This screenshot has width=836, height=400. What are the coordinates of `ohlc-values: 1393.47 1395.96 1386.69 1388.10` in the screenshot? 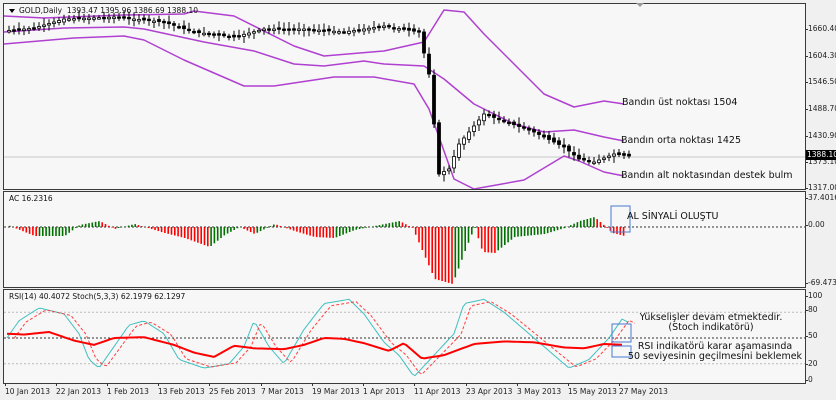 It's located at (132, 10).